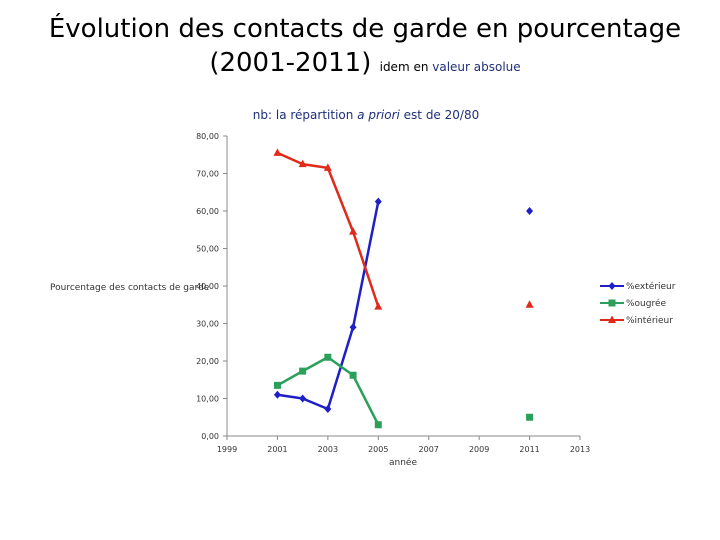 Image resolution: width=720 pixels, height=540 pixels. I want to click on x-tick-label: 2001, so click(277, 449).